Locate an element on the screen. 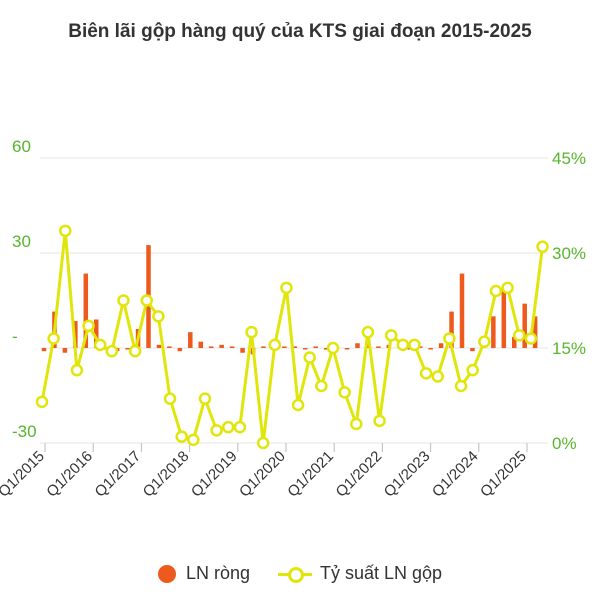 The height and width of the screenshot is (600, 600). left-tick-label-0: 60 is located at coordinates (21, 146).